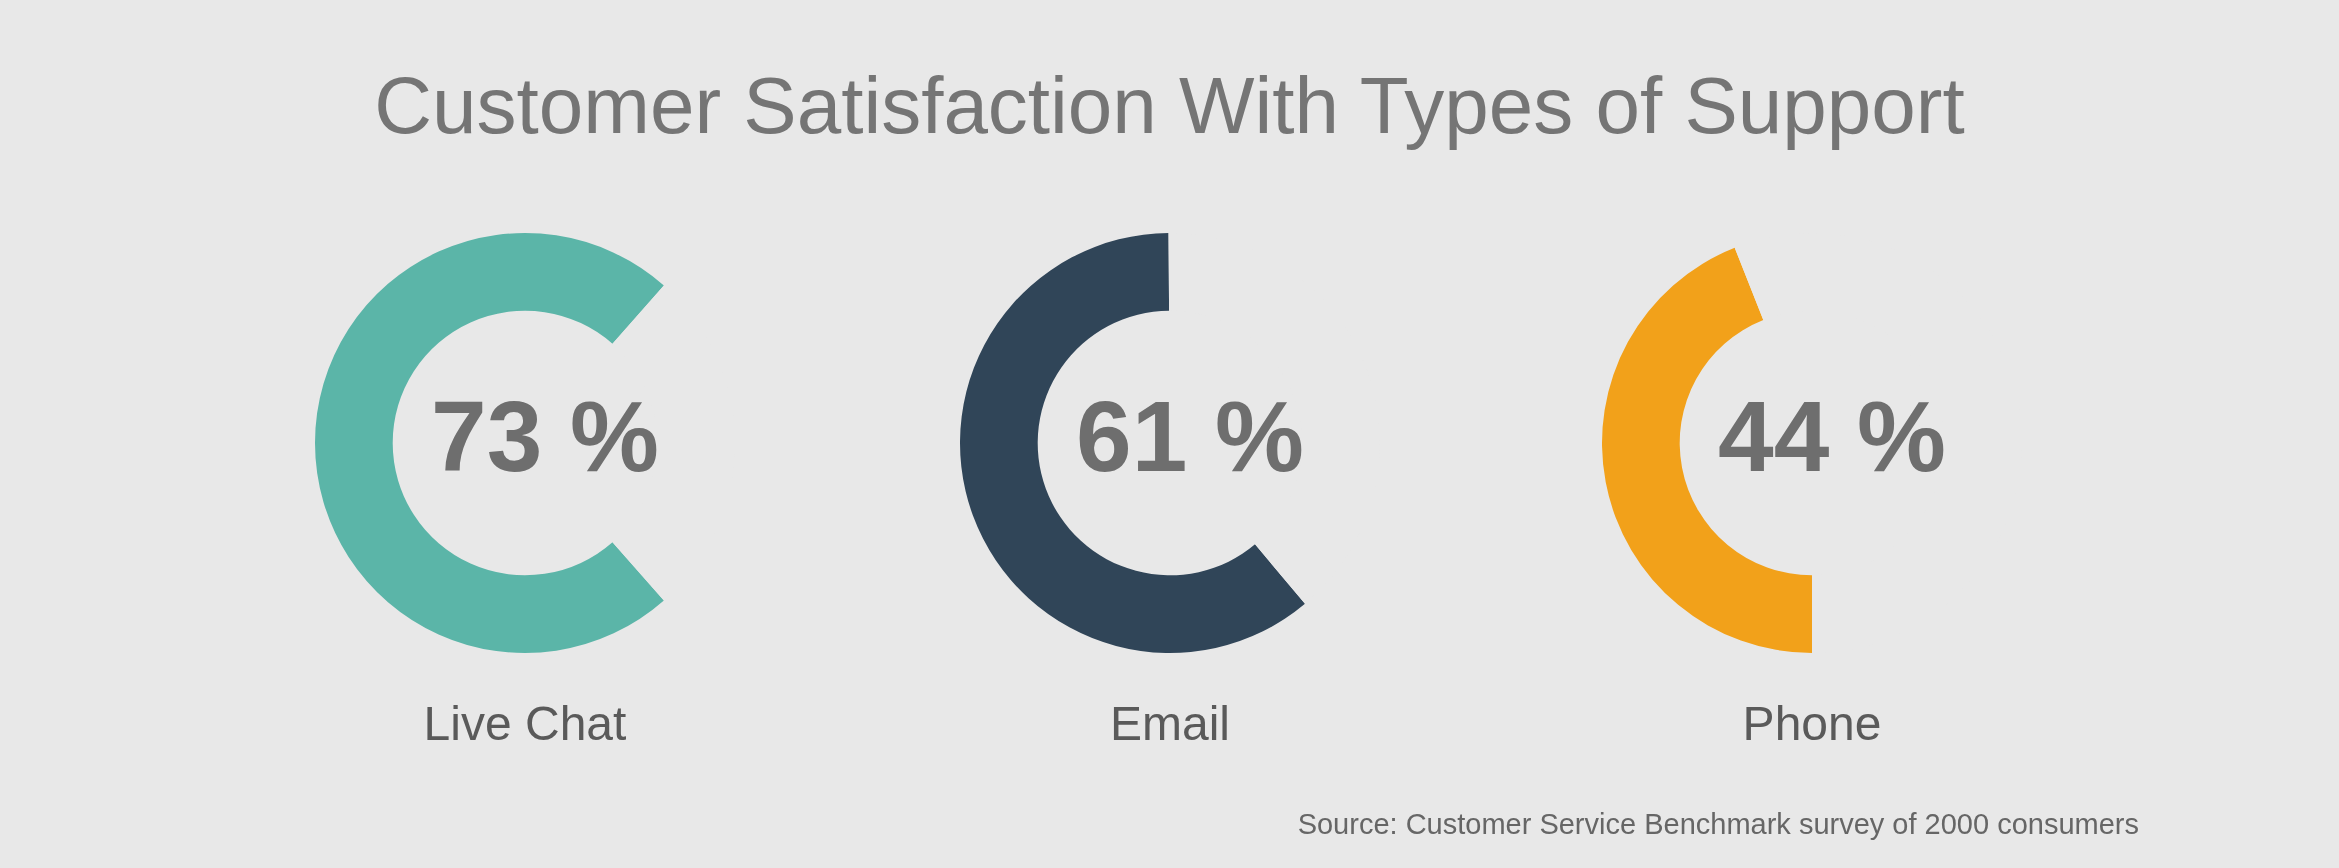 The image size is (2339, 868). Describe the element at coordinates (1190, 435) in the screenshot. I see `text: 61 %` at that location.